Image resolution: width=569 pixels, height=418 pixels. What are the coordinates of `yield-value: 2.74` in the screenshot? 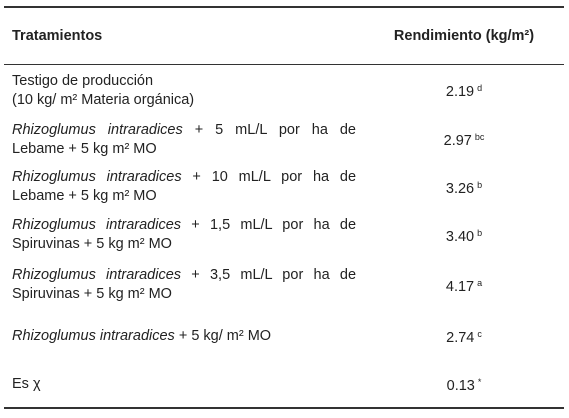 It's located at (460, 337).